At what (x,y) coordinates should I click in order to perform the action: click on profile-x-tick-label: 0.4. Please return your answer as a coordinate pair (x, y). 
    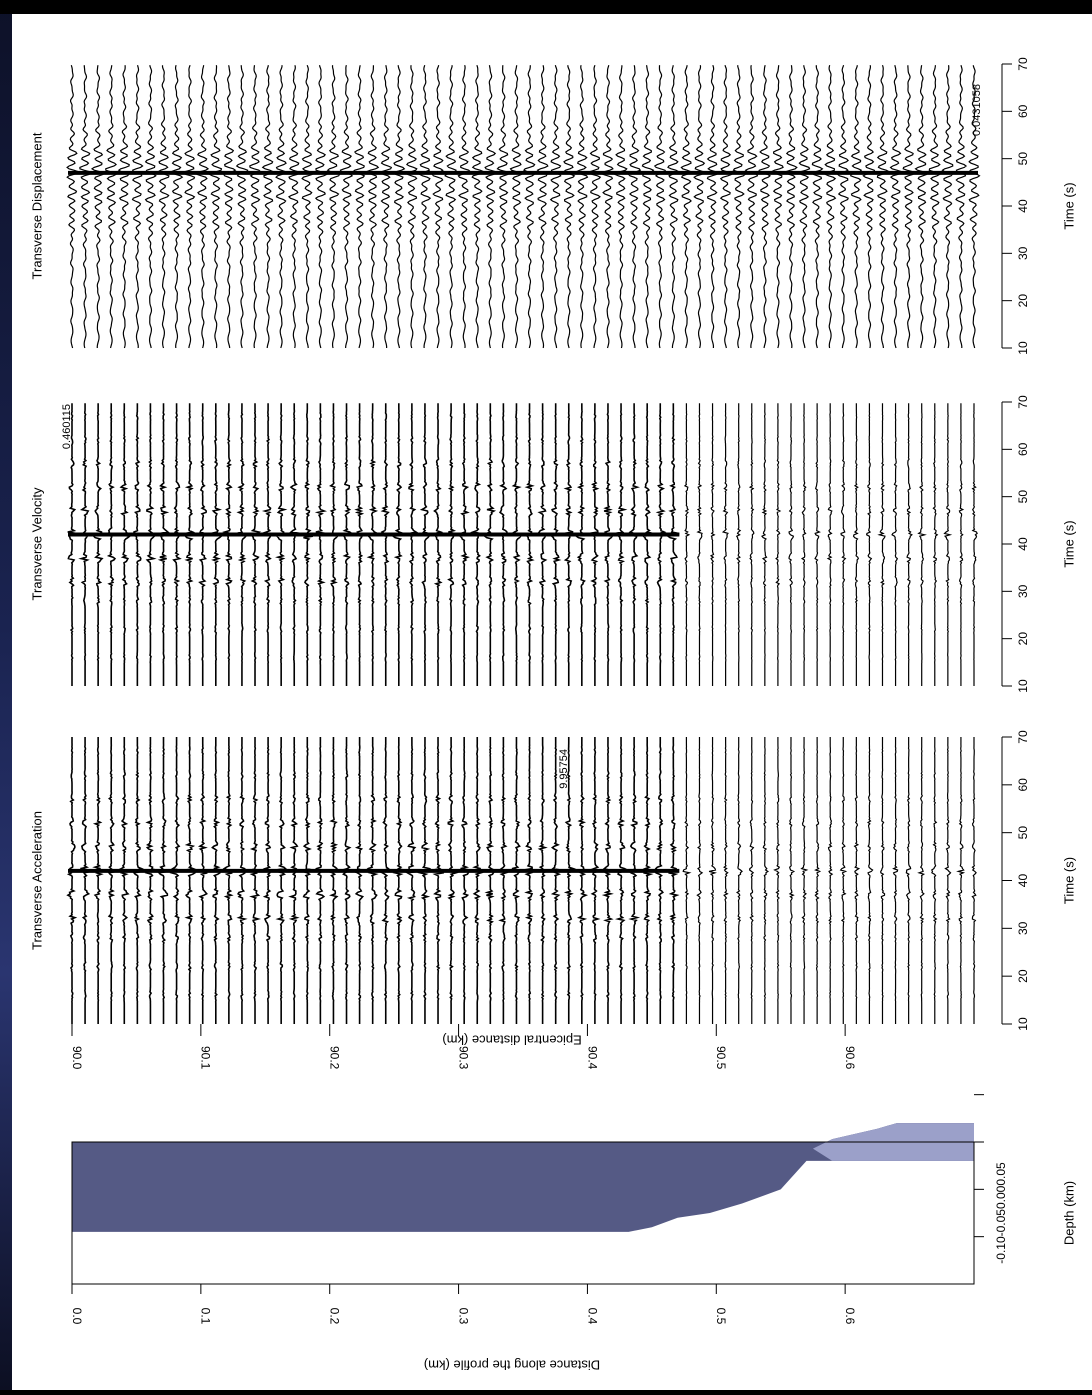
    Looking at the image, I should click on (592, 1316).